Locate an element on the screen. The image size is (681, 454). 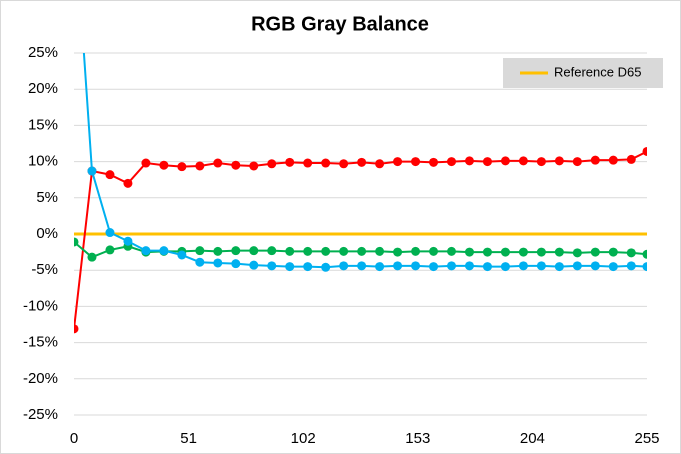
y-tick-label: -15% is located at coordinates (40, 342).